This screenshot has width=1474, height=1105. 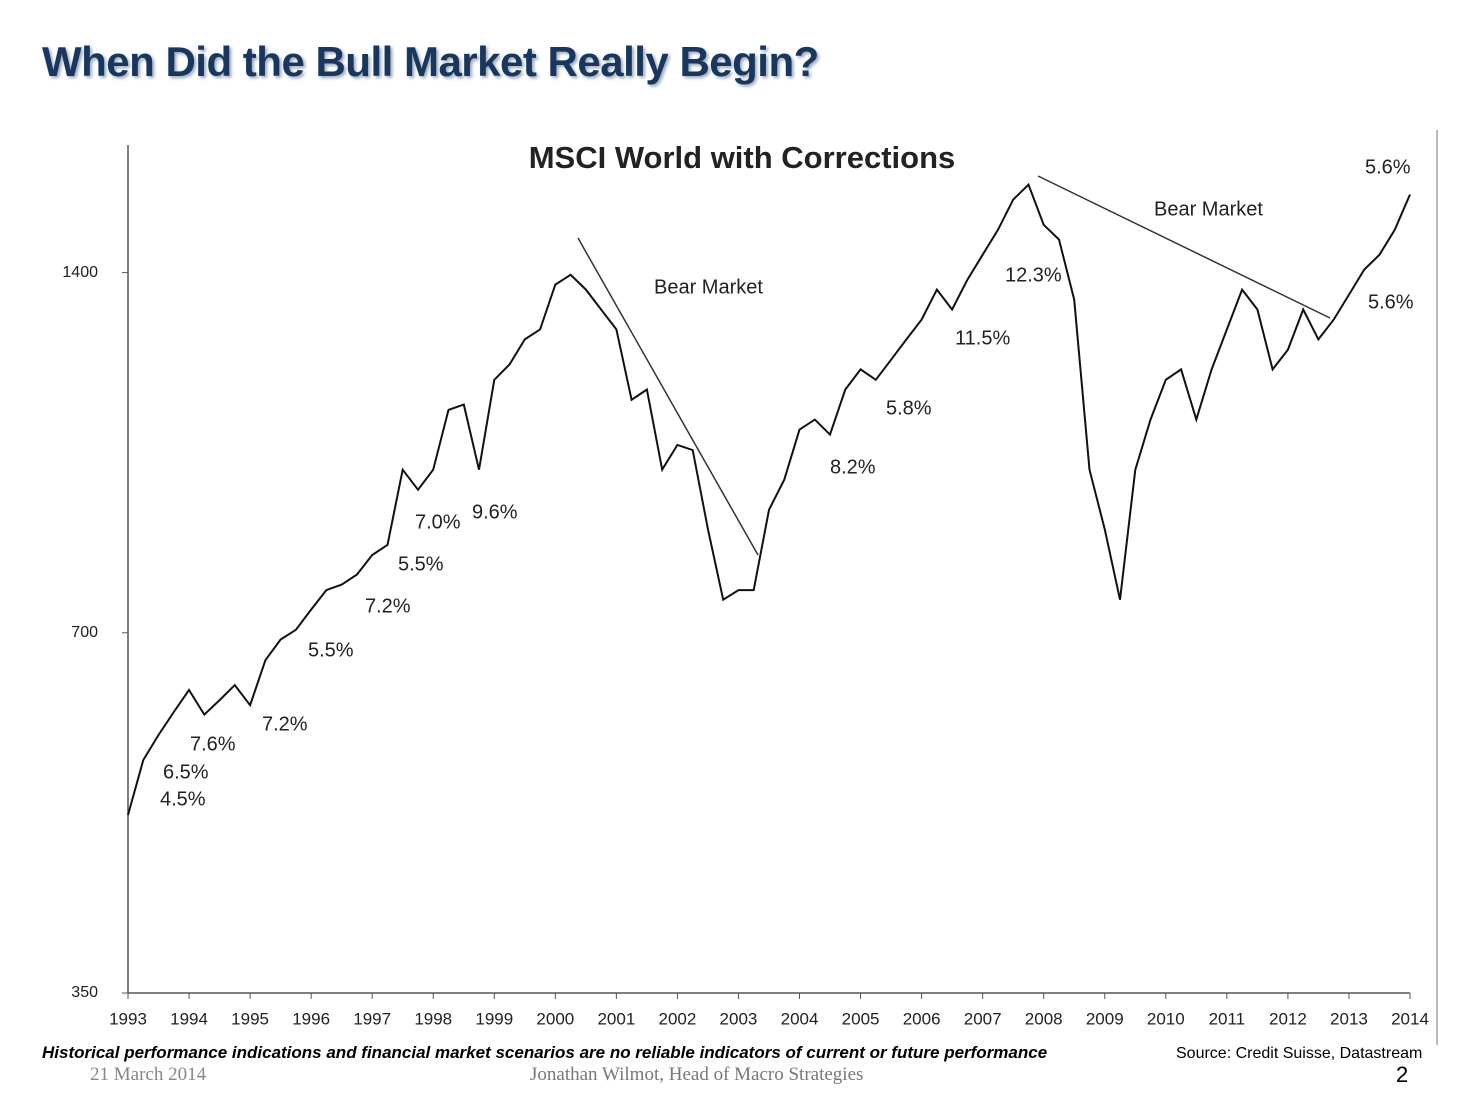 I want to click on x-tick-label: 2011, so click(x=1227, y=1018).